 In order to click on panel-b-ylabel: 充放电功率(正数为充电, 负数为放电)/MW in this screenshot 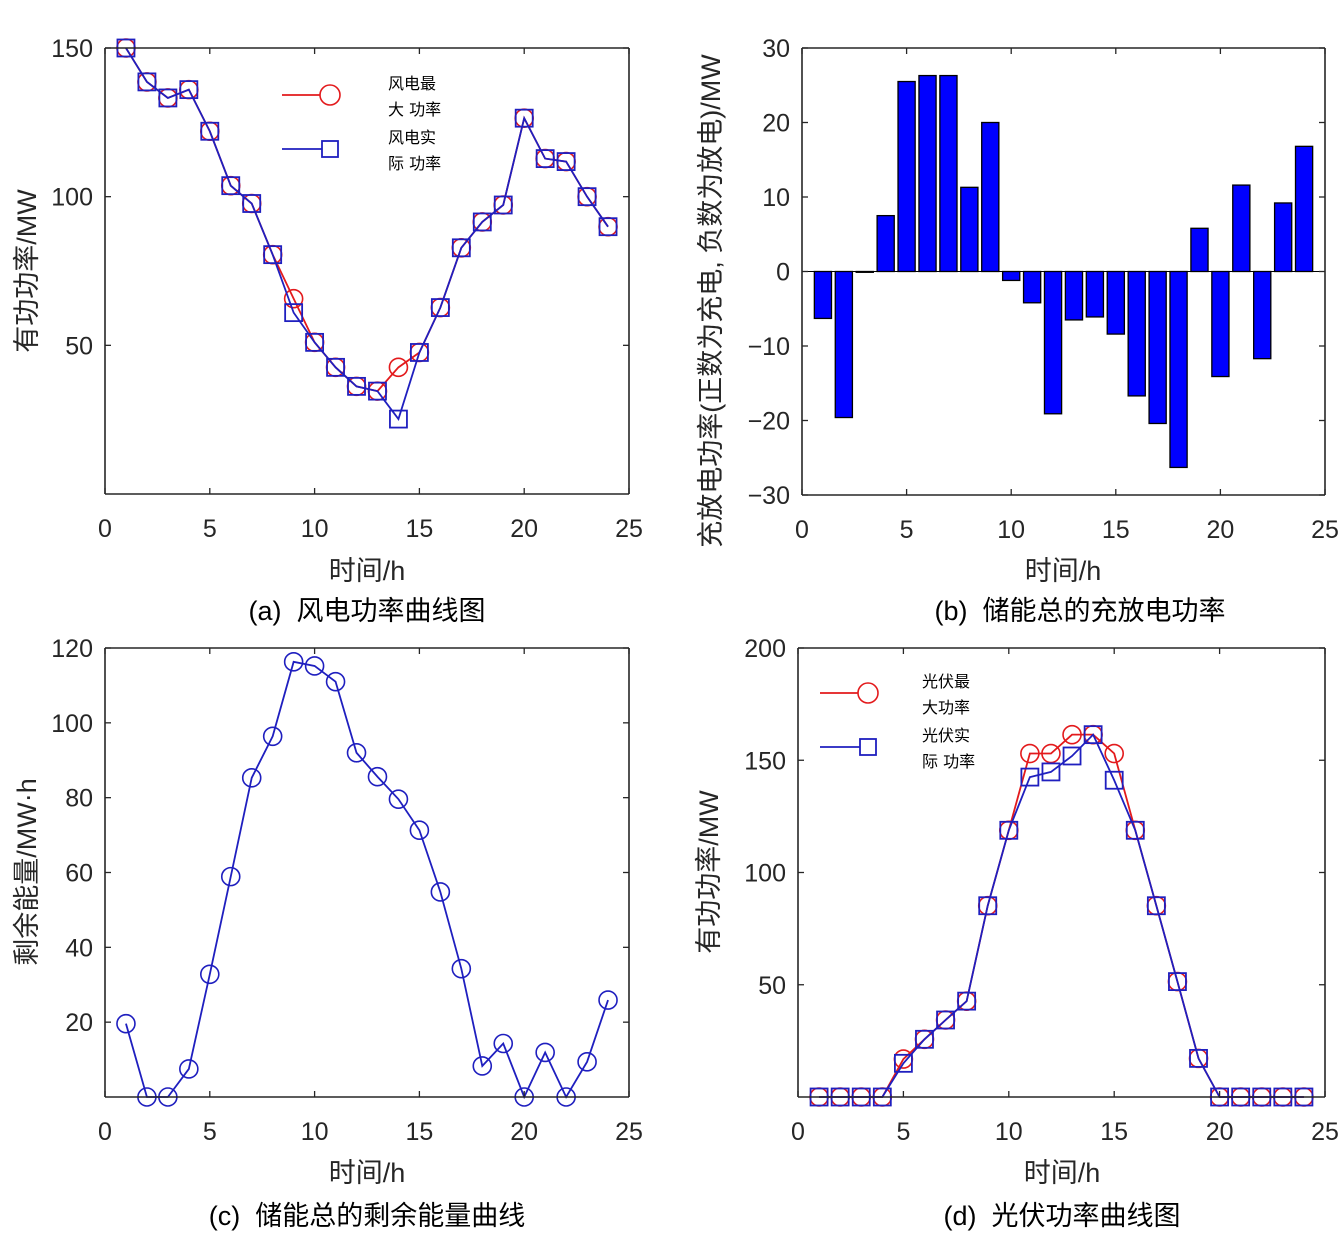, I will do `click(711, 301)`.